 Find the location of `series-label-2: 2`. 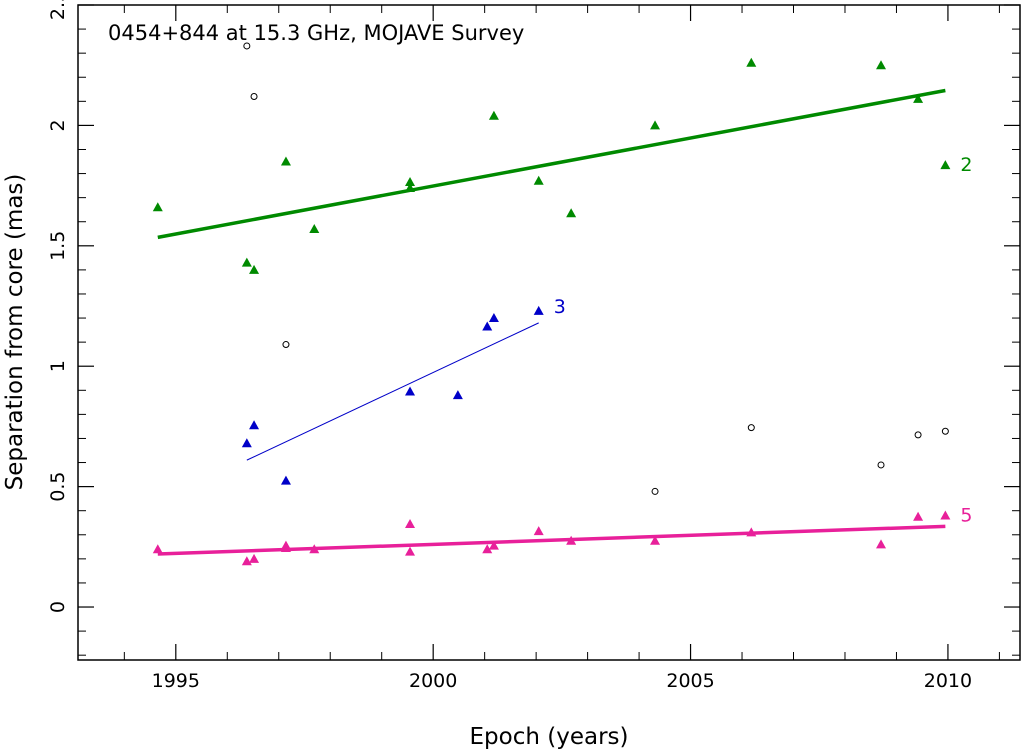

series-label-2: 2 is located at coordinates (966, 165).